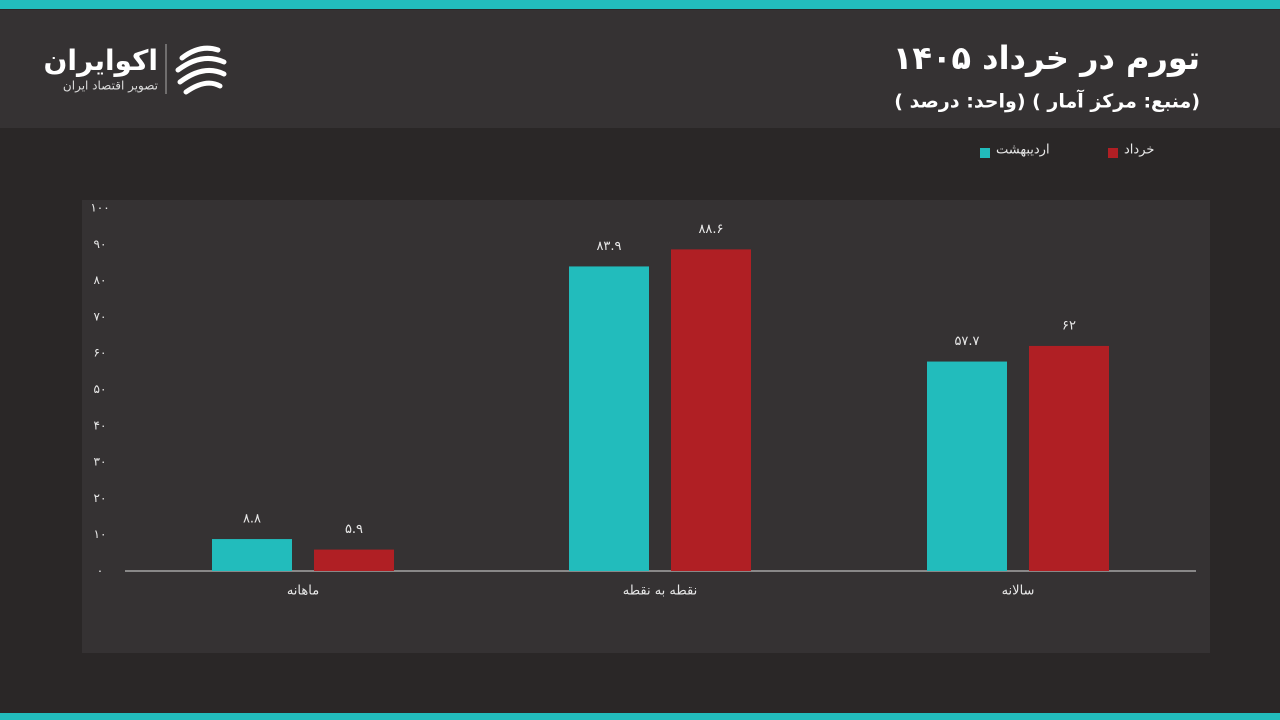 Image resolution: width=1280 pixels, height=720 pixels. Describe the element at coordinates (710, 229) in the screenshot. I see `value-label: ۸۸.۶` at that location.